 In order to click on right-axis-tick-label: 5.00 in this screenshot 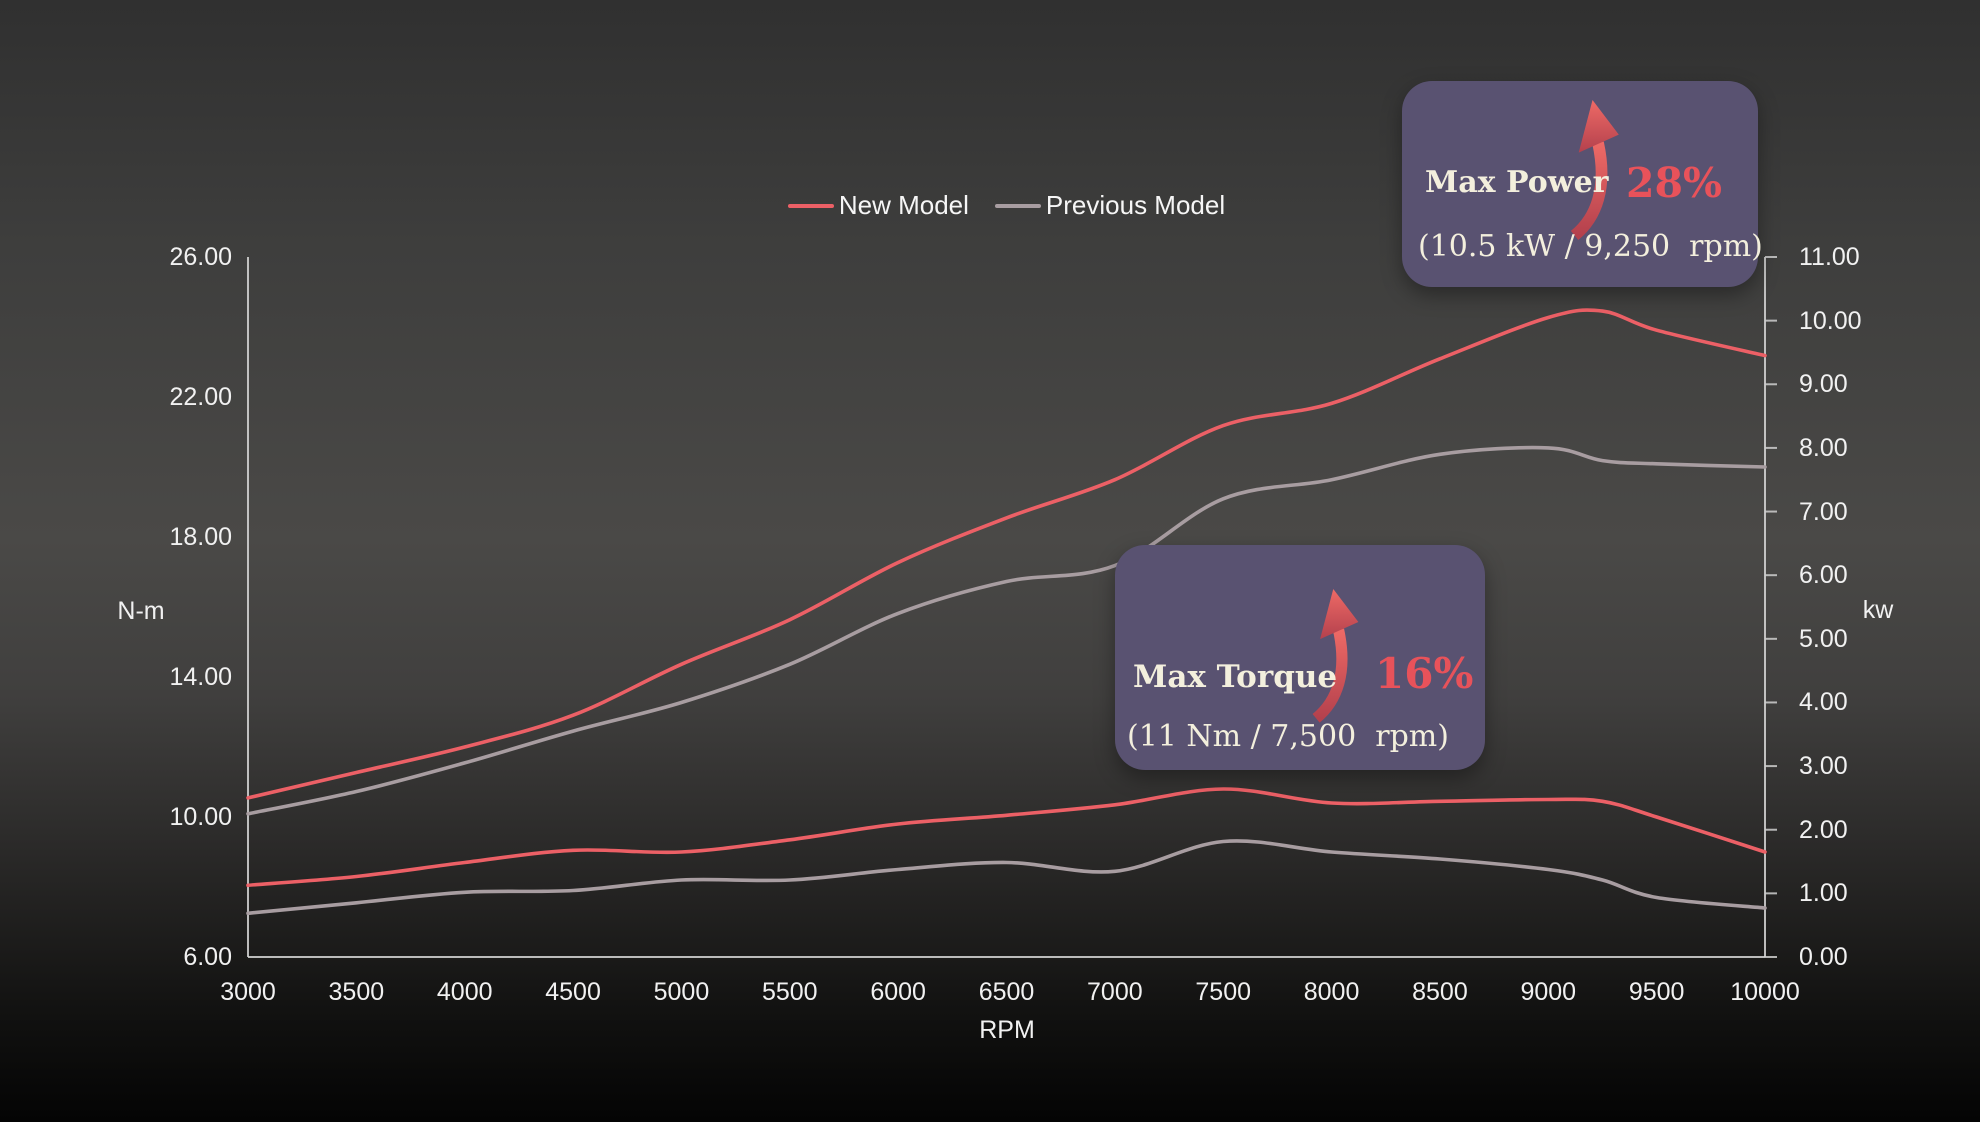, I will do `click(1823, 638)`.